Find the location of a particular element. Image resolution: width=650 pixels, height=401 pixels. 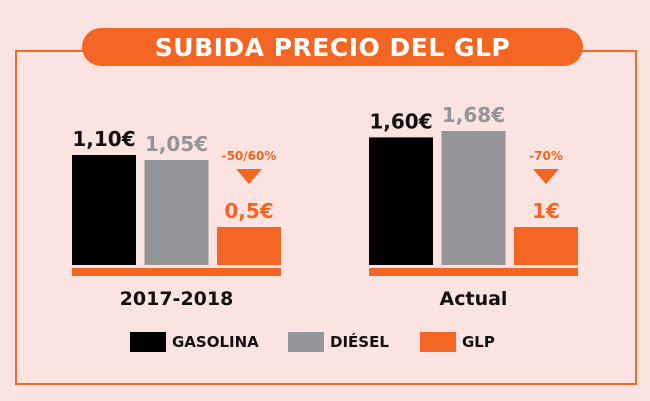

legend-label-glp: GLP is located at coordinates (478, 342).